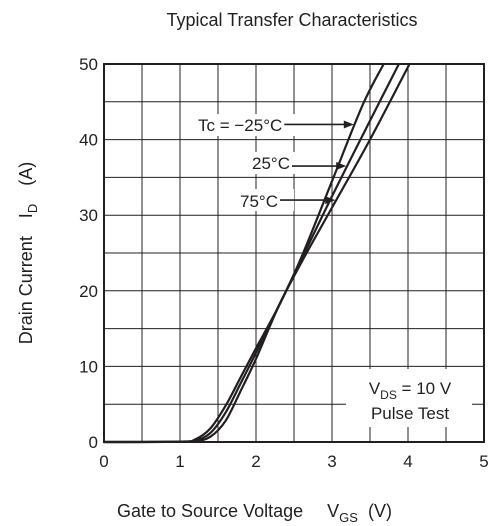 The image size is (496, 526). What do you see at coordinates (316, 162) in the screenshot?
I see `annotation-arrows` at bounding box center [316, 162].